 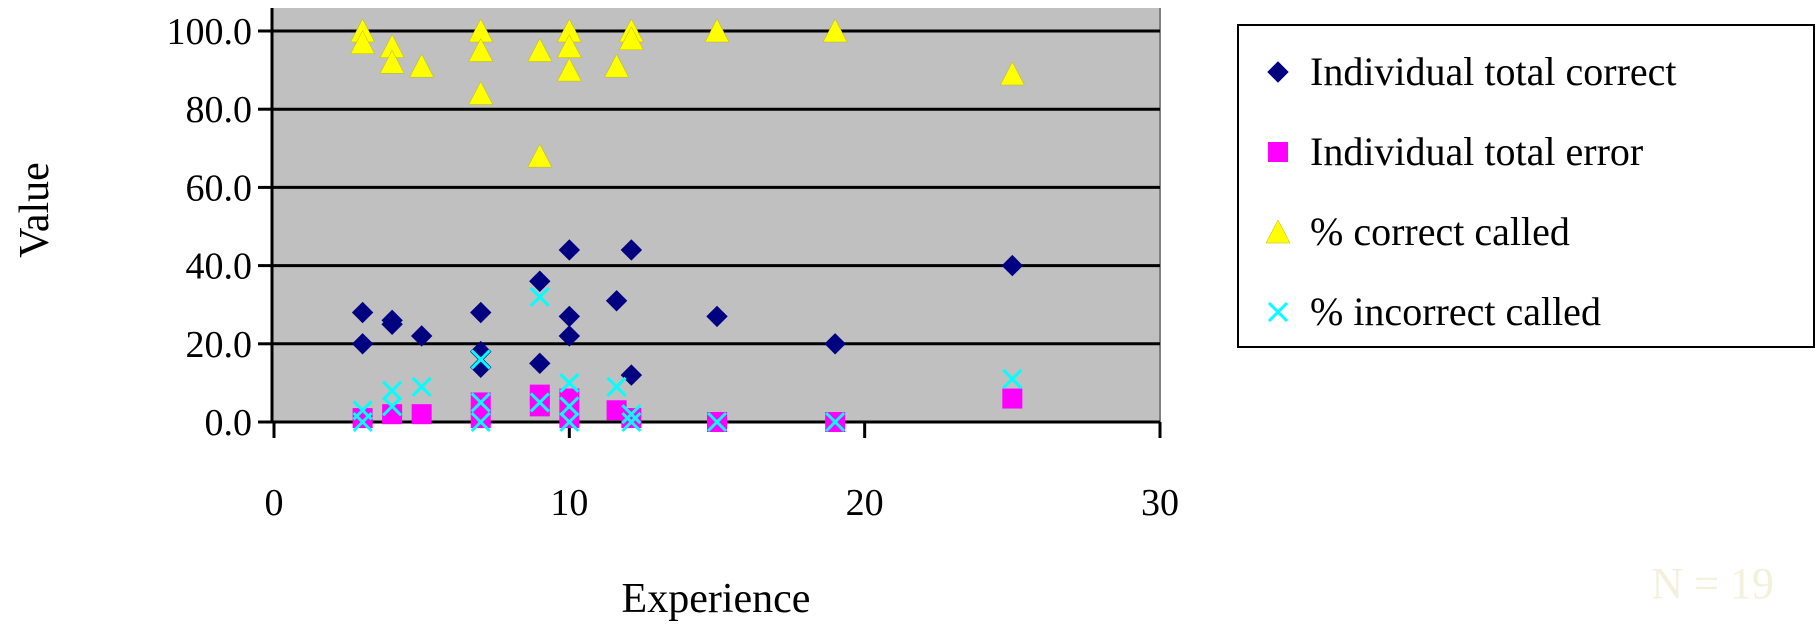 What do you see at coordinates (716, 599) in the screenshot?
I see `x-axis-title: Experience` at bounding box center [716, 599].